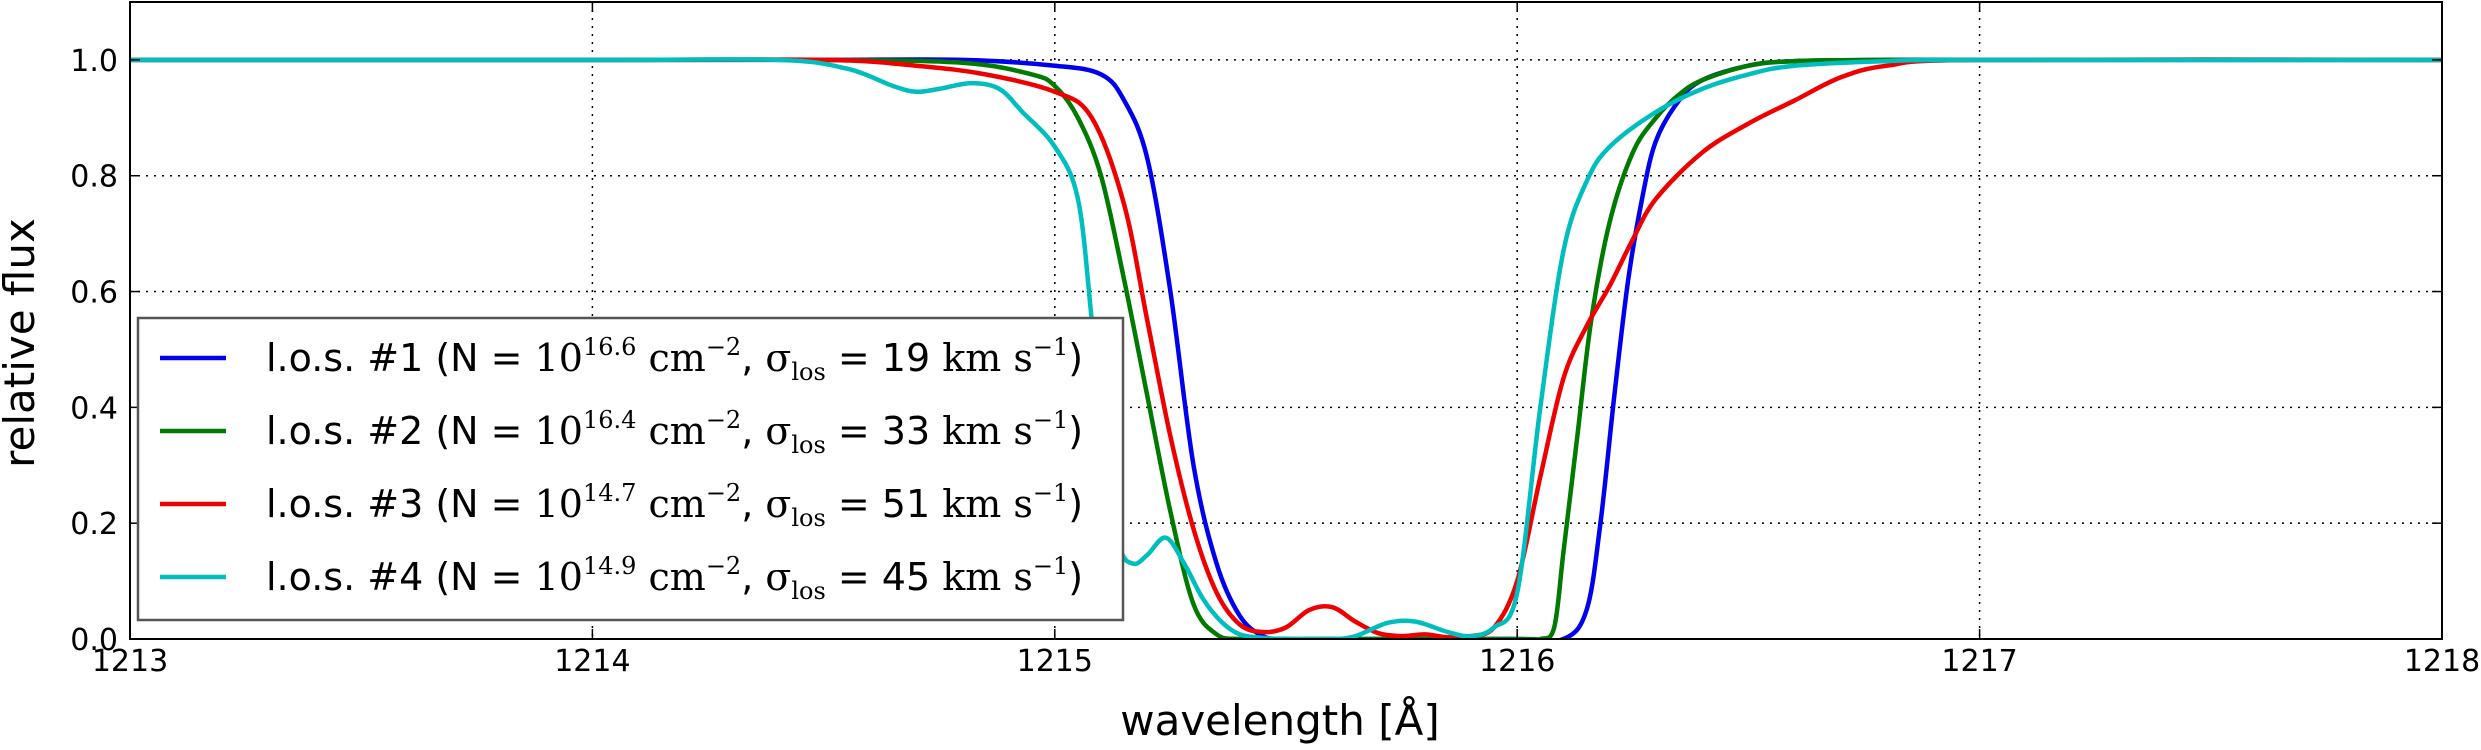 This screenshot has height=750, width=2481. Describe the element at coordinates (1055, 661) in the screenshot. I see `x-tick-label: 1215` at that location.